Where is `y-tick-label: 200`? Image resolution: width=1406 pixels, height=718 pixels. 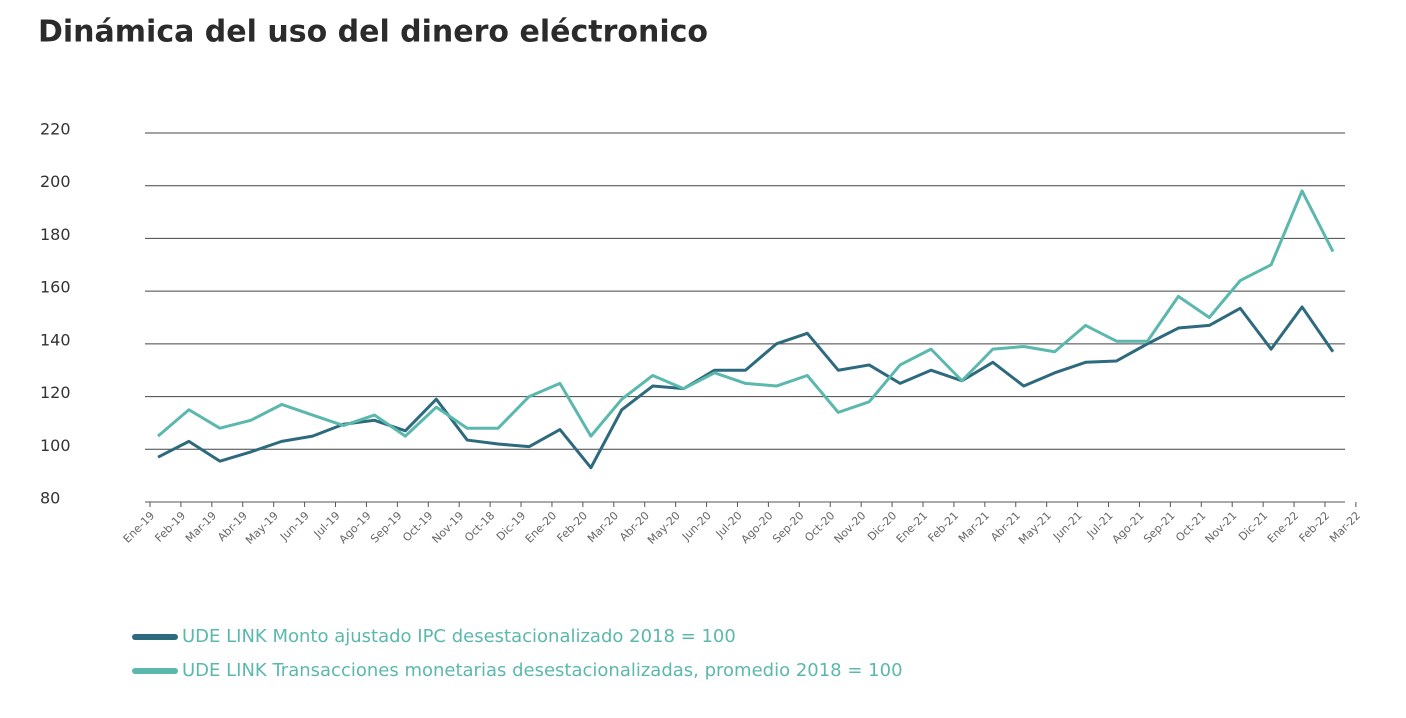 y-tick-label: 200 is located at coordinates (55, 181).